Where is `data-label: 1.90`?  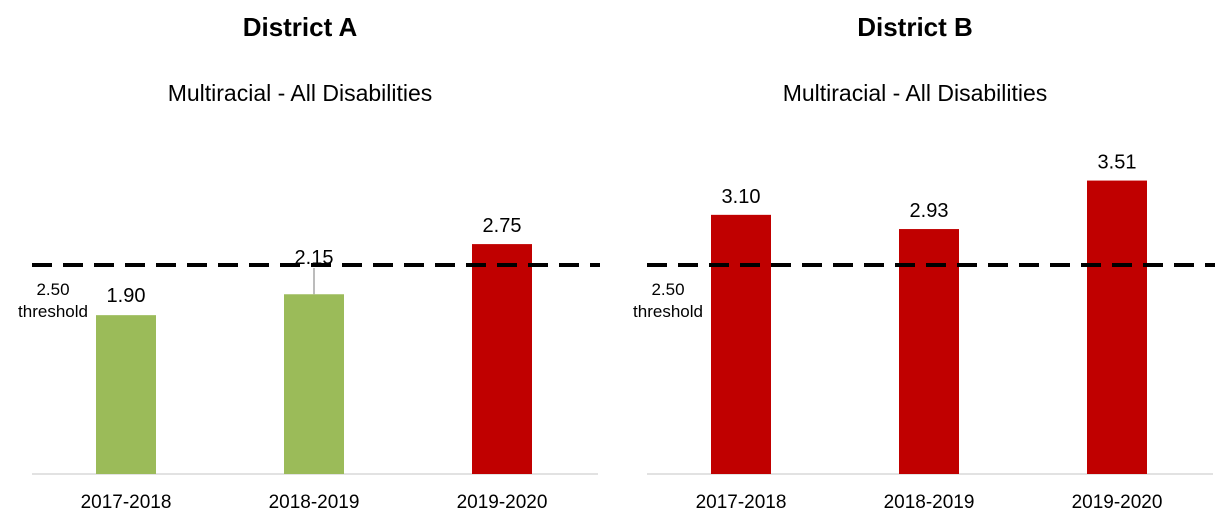 data-label: 1.90 is located at coordinates (126, 296).